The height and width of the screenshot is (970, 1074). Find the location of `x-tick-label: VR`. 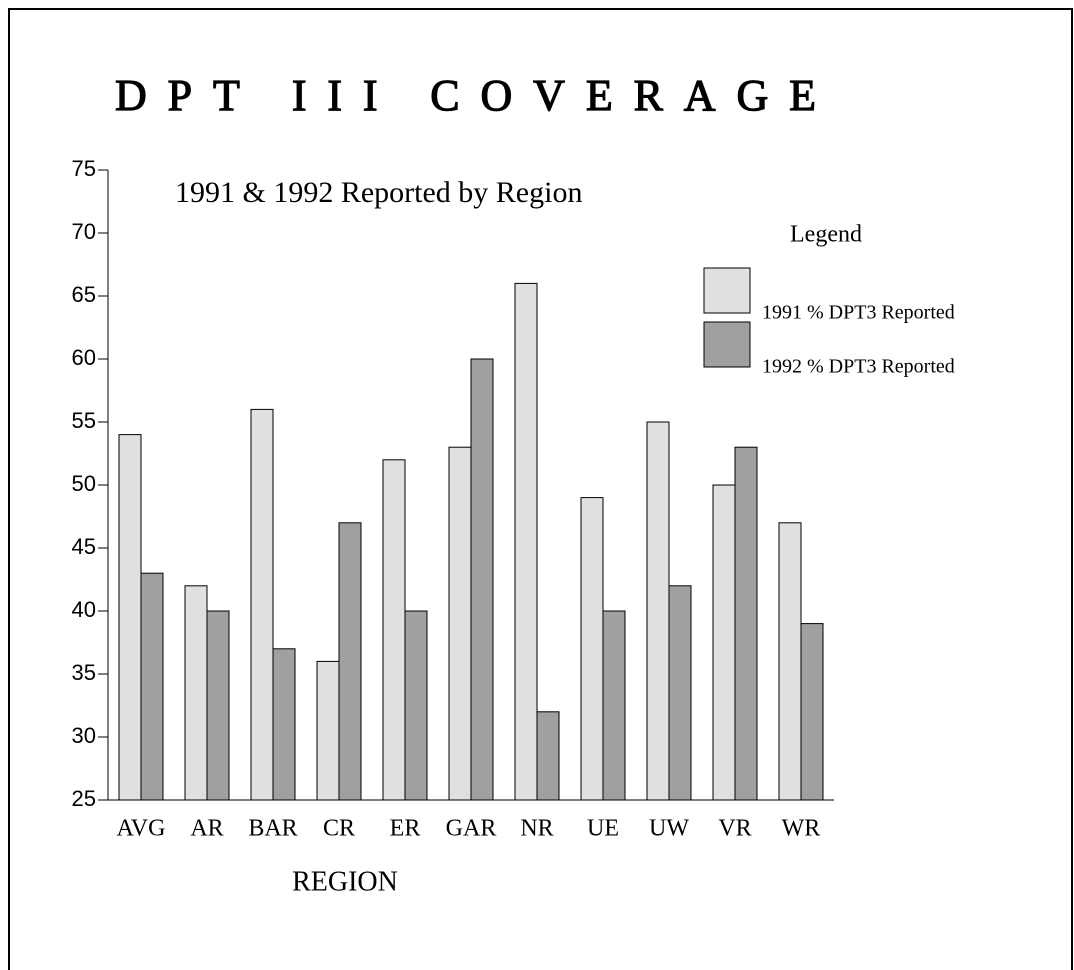

x-tick-label: VR is located at coordinates (734, 829).